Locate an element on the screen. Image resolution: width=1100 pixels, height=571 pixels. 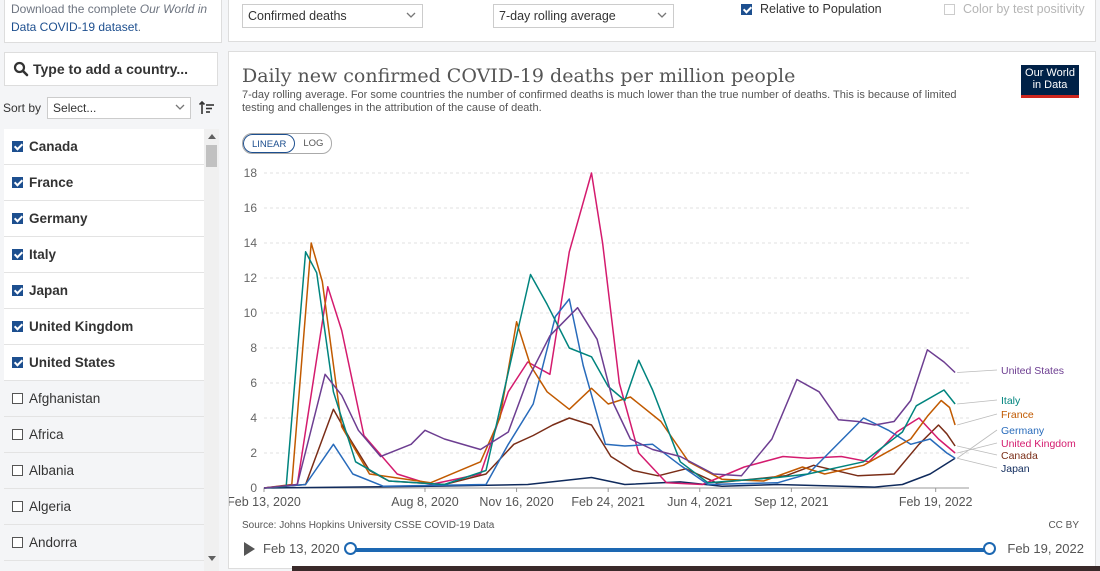
timeline-end-handle is located at coordinates (989, 548).